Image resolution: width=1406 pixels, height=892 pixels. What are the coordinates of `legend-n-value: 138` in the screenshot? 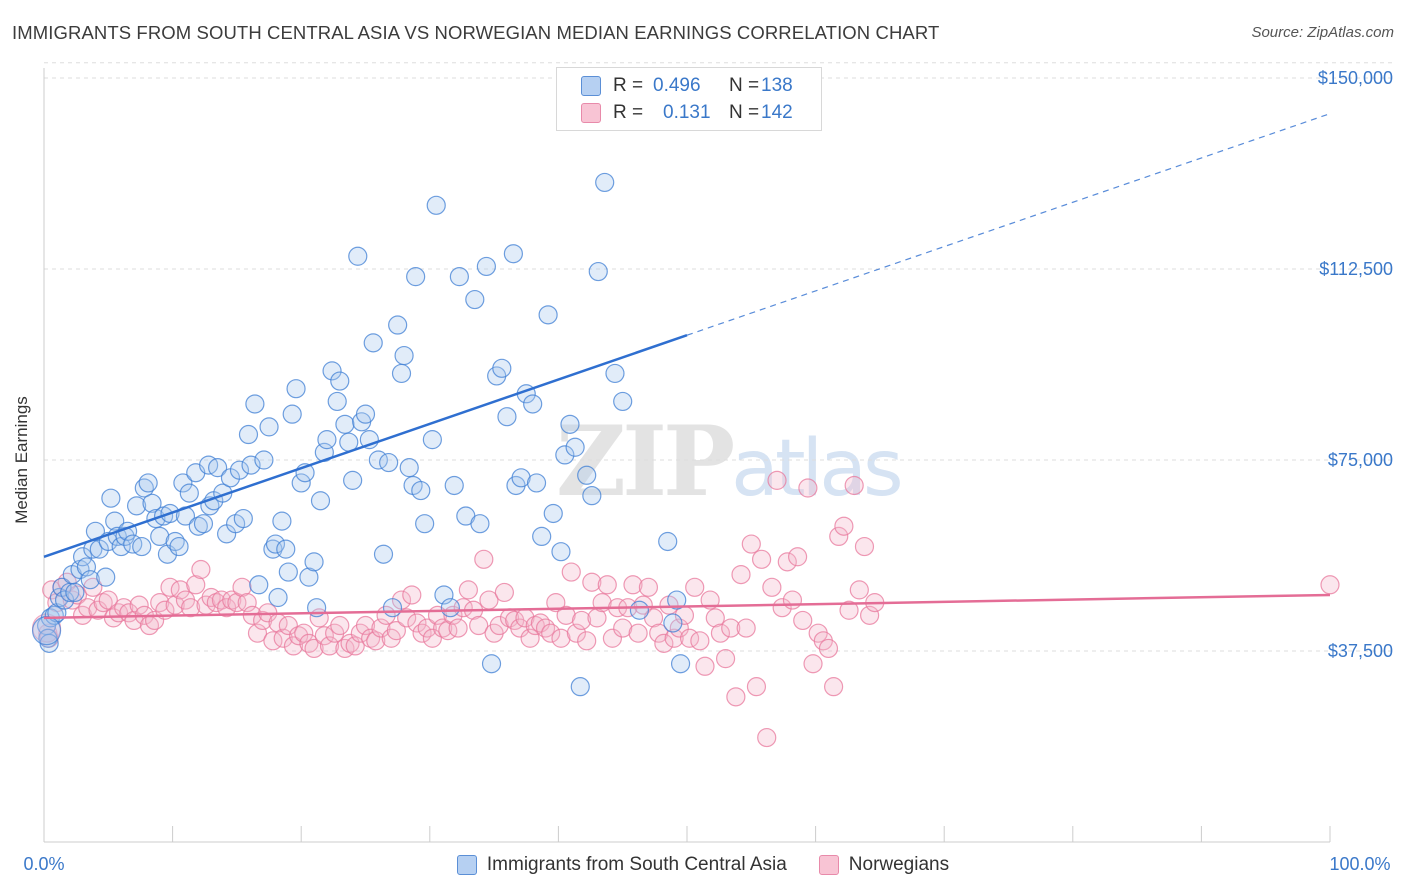 It's located at (777, 85).